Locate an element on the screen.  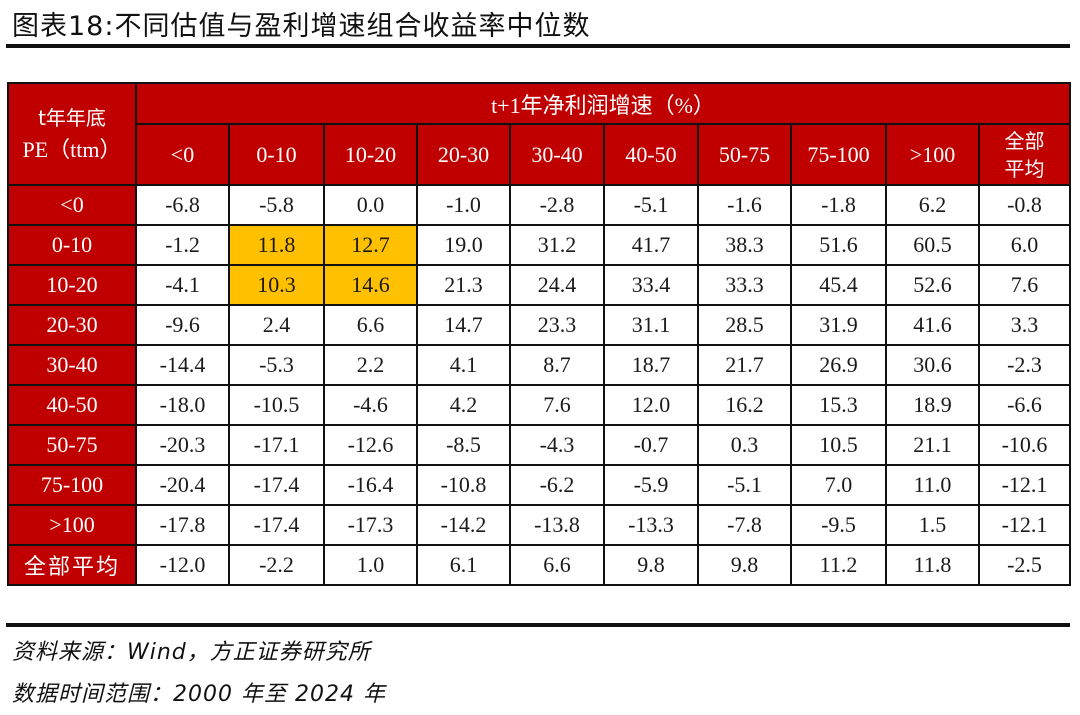
value-cell: 60.5 is located at coordinates (932, 245).